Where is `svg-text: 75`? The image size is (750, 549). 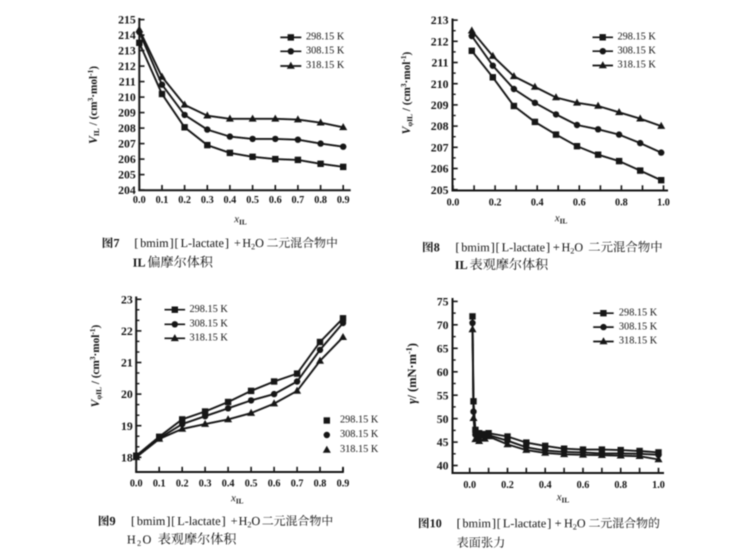 svg-text: 75 is located at coordinates (443, 302).